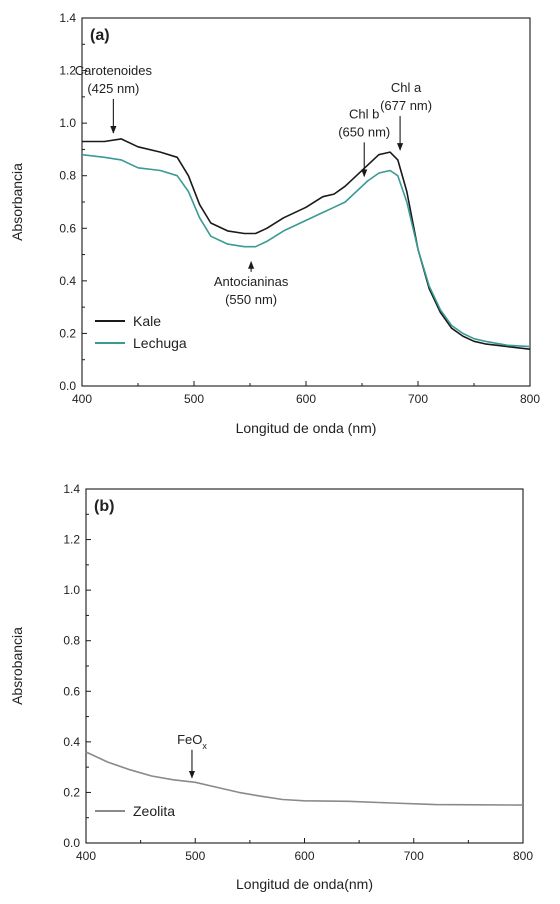  What do you see at coordinates (17, 202) in the screenshot?
I see `y-axis-label: Absorbancia` at bounding box center [17, 202].